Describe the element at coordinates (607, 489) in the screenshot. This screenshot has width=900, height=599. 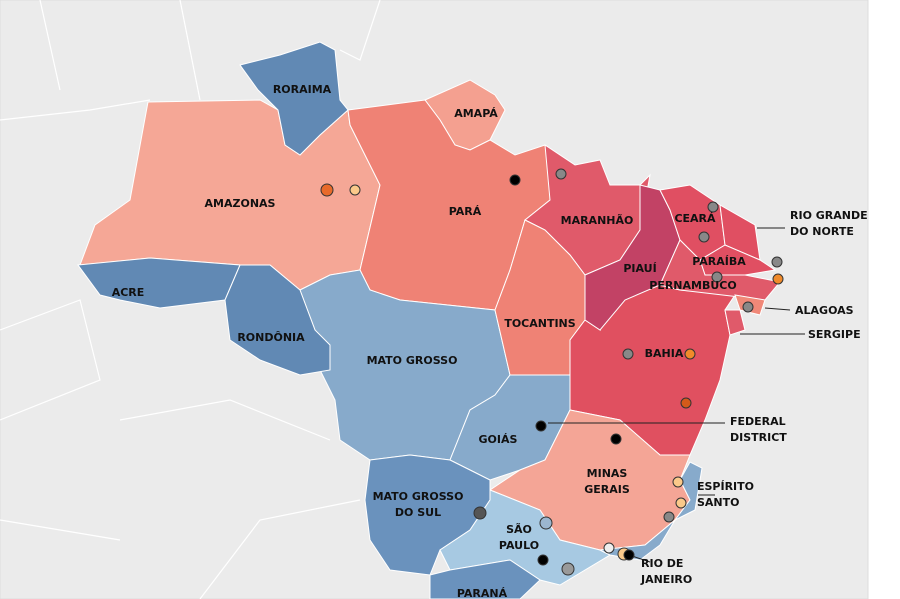
I see `state-label: GERAIS` at that location.